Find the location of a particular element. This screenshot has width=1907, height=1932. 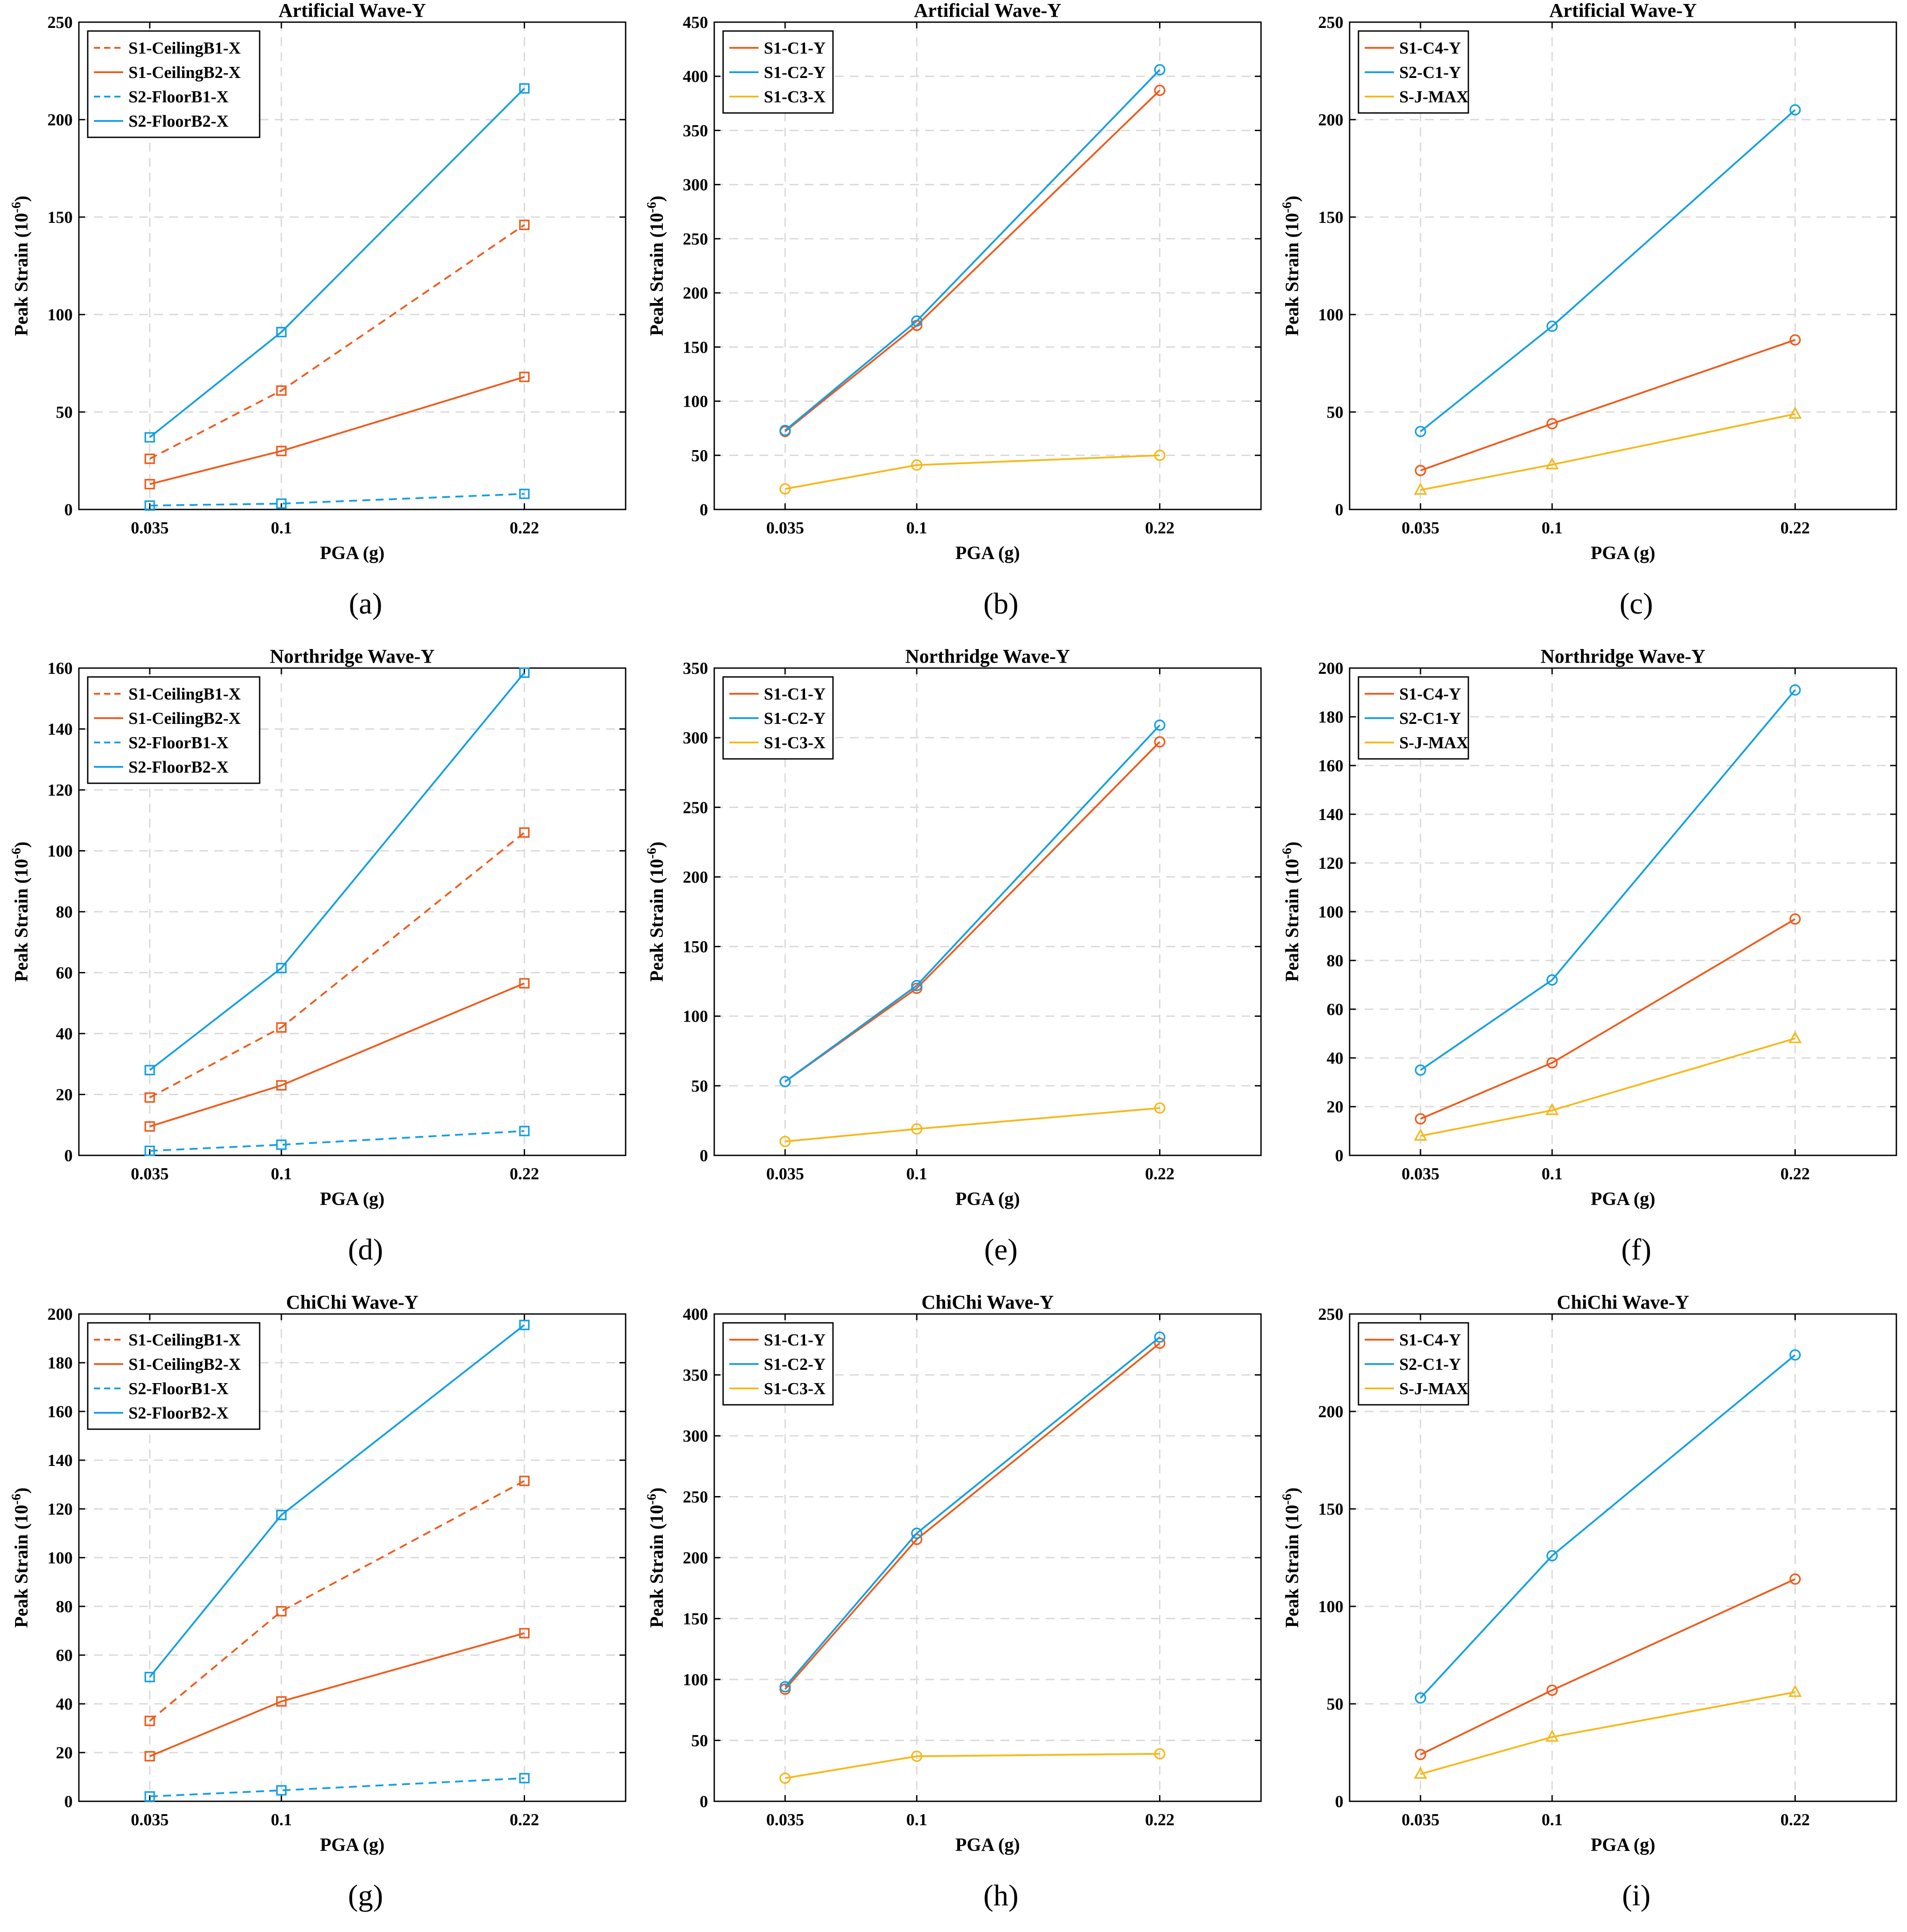

legend-label: S1-C4-Y is located at coordinates (1430, 48).